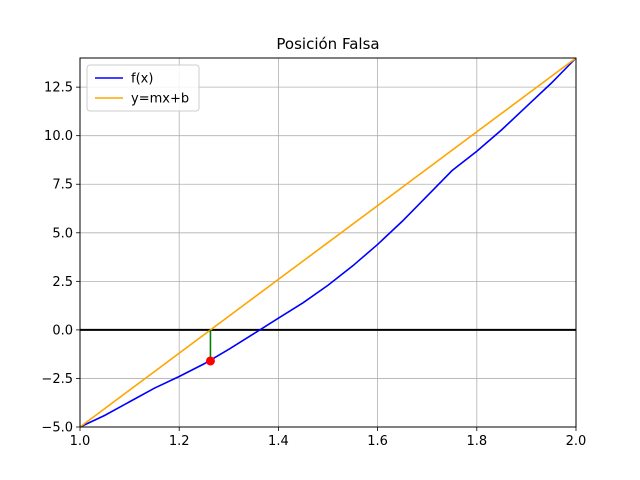  Describe the element at coordinates (62, 330) in the screenshot. I see `y-tick-label: 0.0` at that location.